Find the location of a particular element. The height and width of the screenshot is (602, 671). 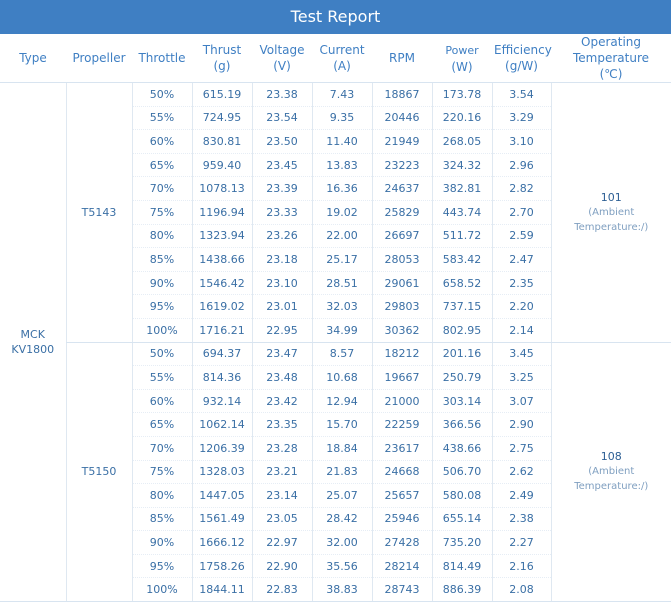

voltage-cell: 23.48 is located at coordinates (282, 378).